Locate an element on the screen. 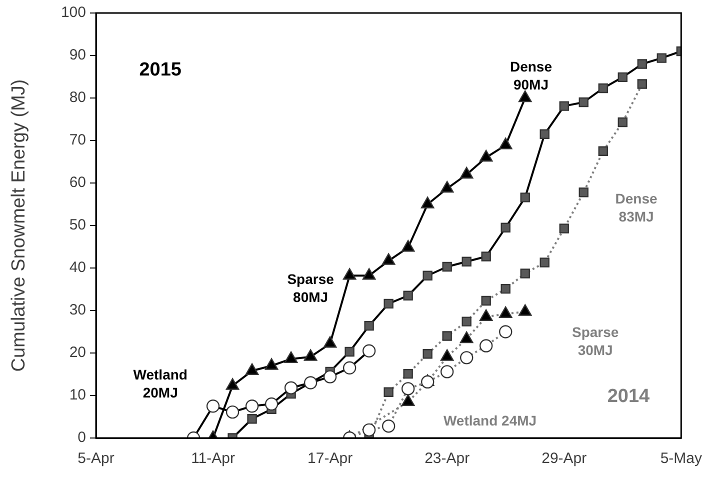 Image resolution: width=708 pixels, height=478 pixels. text: Wetland 24MJ is located at coordinates (490, 420).